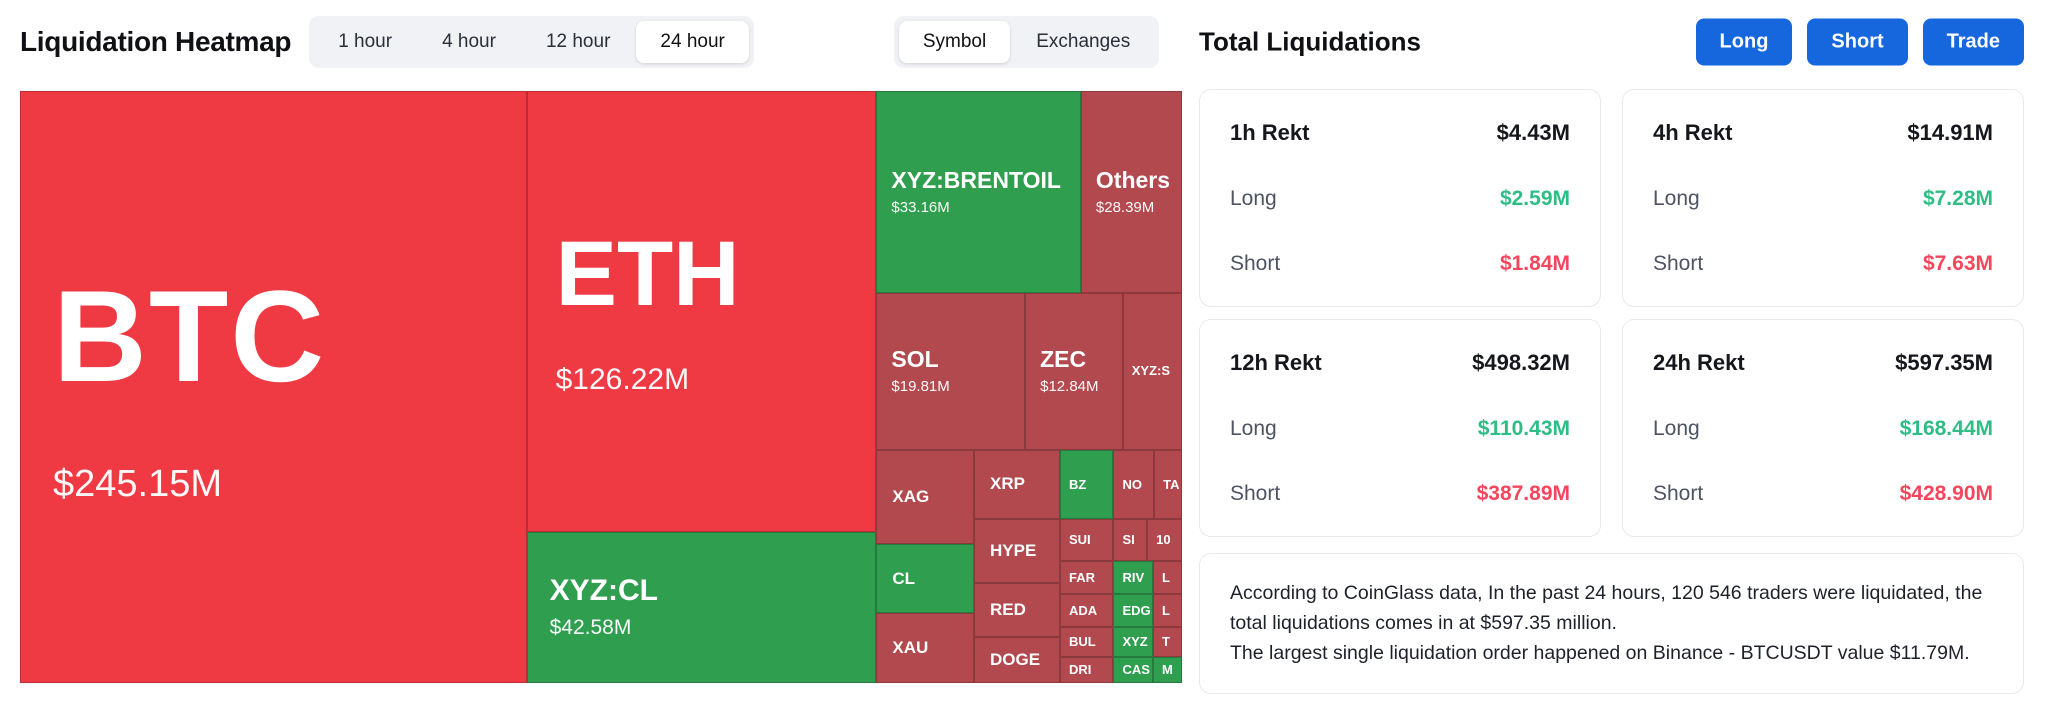  I want to click on cell-symbol-label: DRI, so click(1080, 670).